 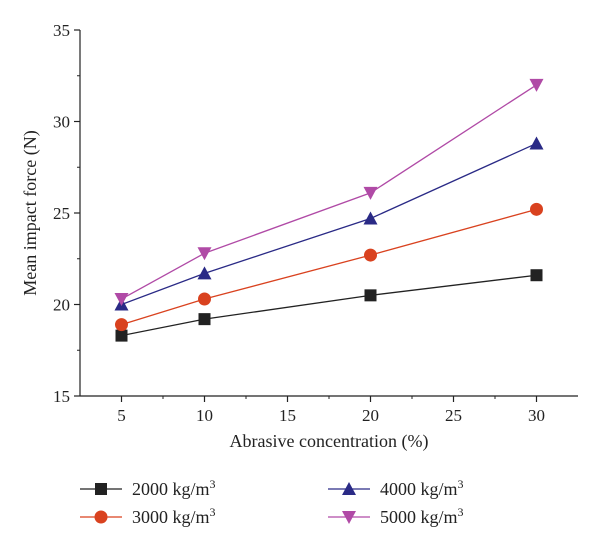 I want to click on legend-label: 3000 kg/m3, so click(x=174, y=516).